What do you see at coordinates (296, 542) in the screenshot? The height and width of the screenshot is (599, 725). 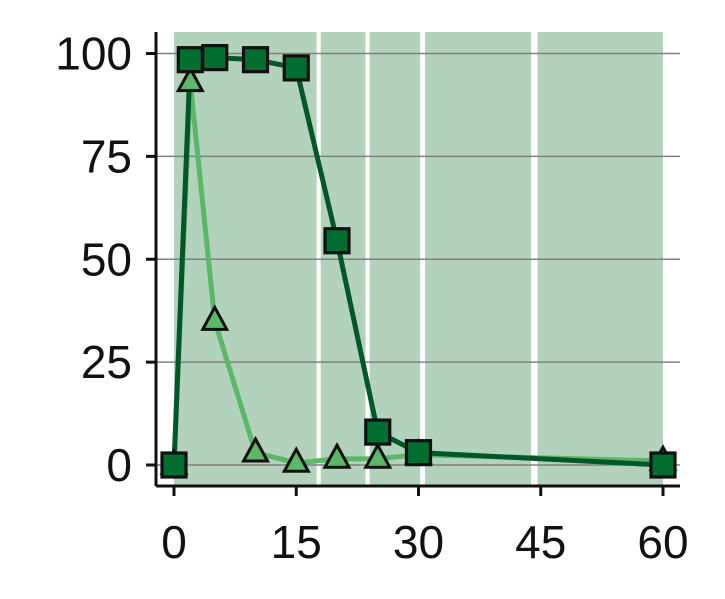 I see `x-tick-label-15: 15` at bounding box center [296, 542].